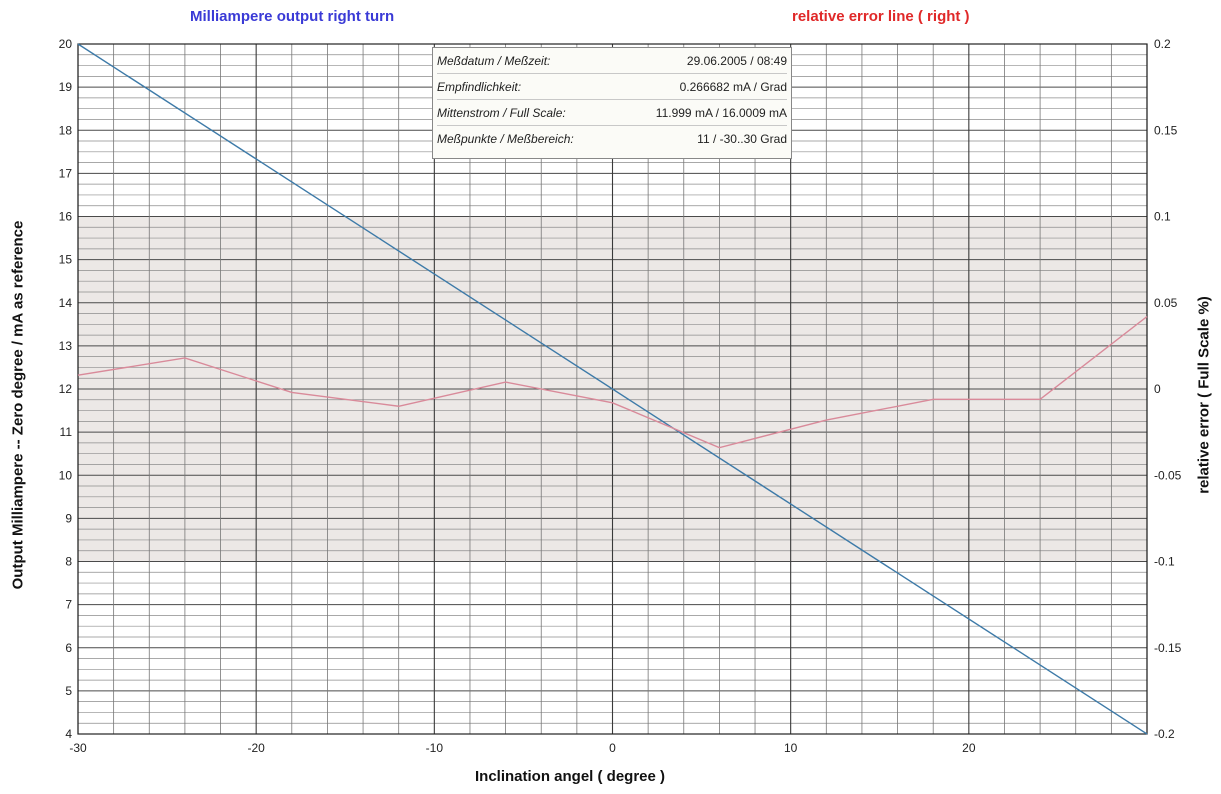 Image resolution: width=1221 pixels, height=794 pixels. I want to click on x-tick-label: -30, so click(78, 748).